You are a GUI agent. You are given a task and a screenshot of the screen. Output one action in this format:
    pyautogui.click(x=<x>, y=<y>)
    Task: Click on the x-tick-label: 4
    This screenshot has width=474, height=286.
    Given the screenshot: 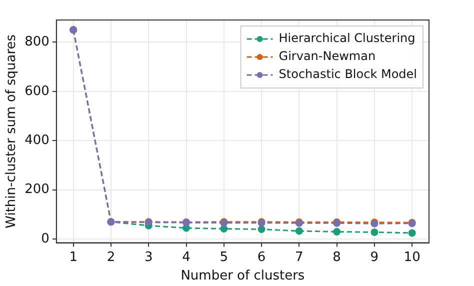 What is the action you would take?
    pyautogui.click(x=186, y=257)
    